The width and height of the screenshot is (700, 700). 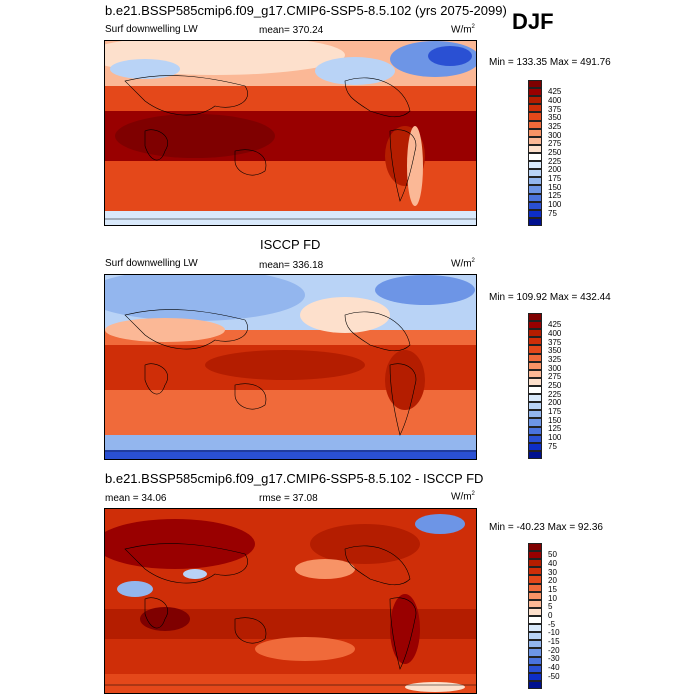 What do you see at coordinates (151, 29) in the screenshot?
I see `panel1-variable: Surf downwelling LW` at bounding box center [151, 29].